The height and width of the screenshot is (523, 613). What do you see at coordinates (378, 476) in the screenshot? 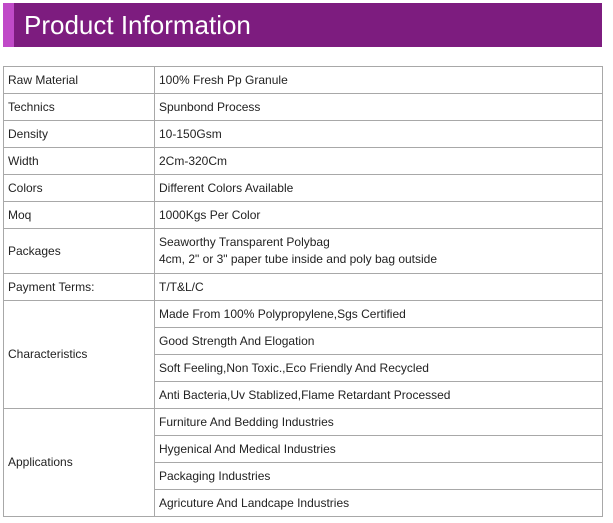
I see `application-item: Packaging Industries` at bounding box center [378, 476].